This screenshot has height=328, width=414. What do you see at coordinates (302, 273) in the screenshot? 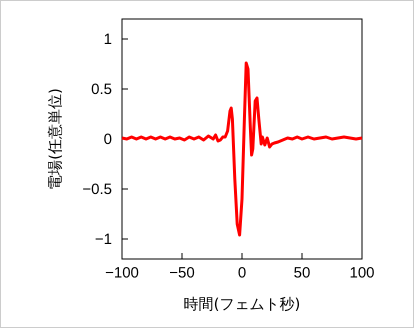
I see `x-tick-label: 50` at bounding box center [302, 273].